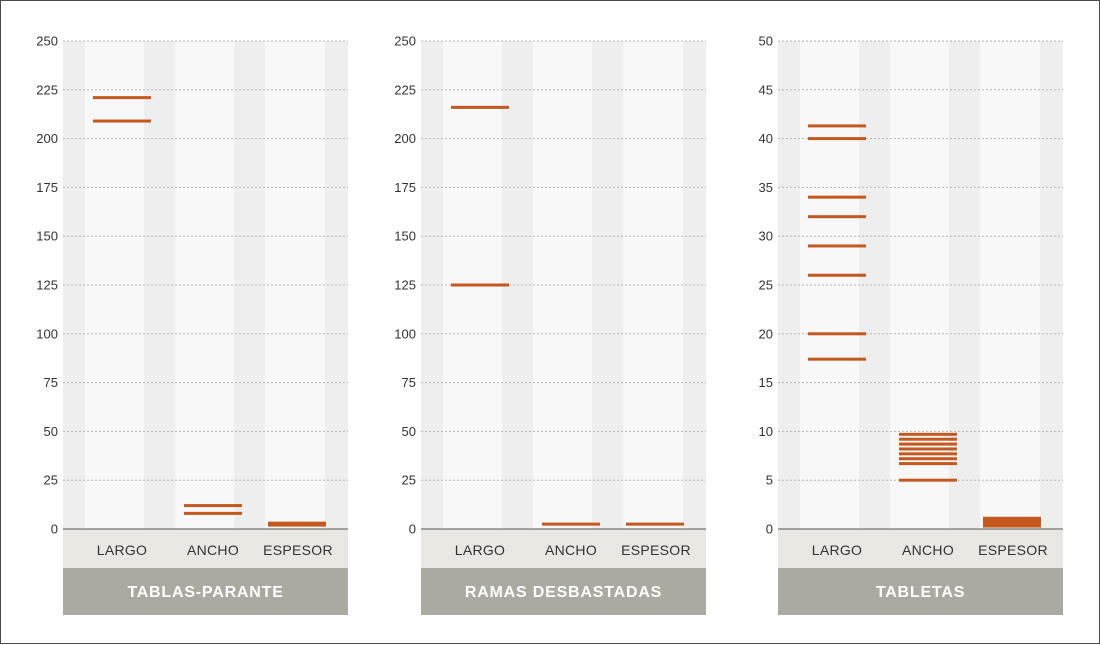  What do you see at coordinates (405, 138) in the screenshot?
I see `panel-1-y-tick-label: 200` at bounding box center [405, 138].